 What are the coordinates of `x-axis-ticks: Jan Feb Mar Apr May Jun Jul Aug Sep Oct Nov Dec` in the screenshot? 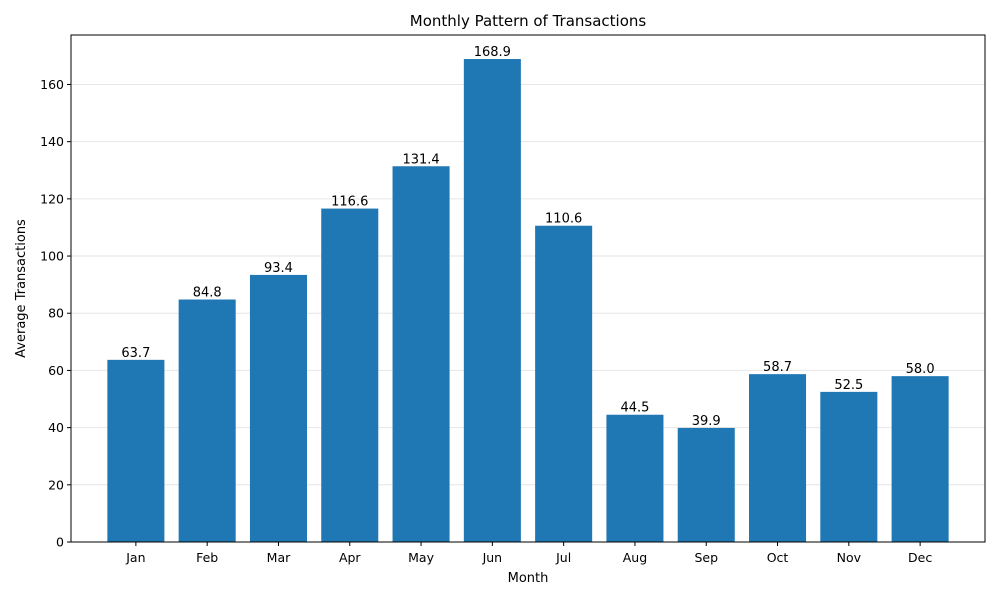 It's located at (528, 553).